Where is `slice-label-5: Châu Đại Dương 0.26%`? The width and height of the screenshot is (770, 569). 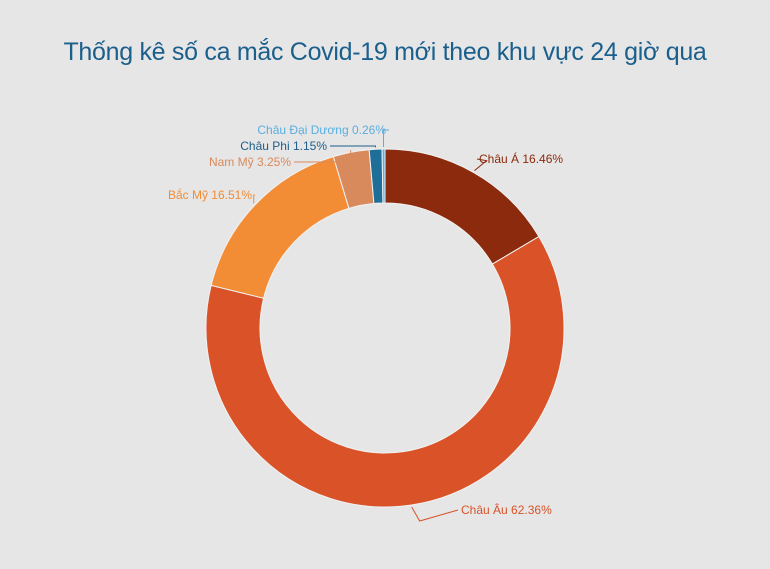
slice-label-5: Châu Đại Dương 0.26% is located at coordinates (321, 130).